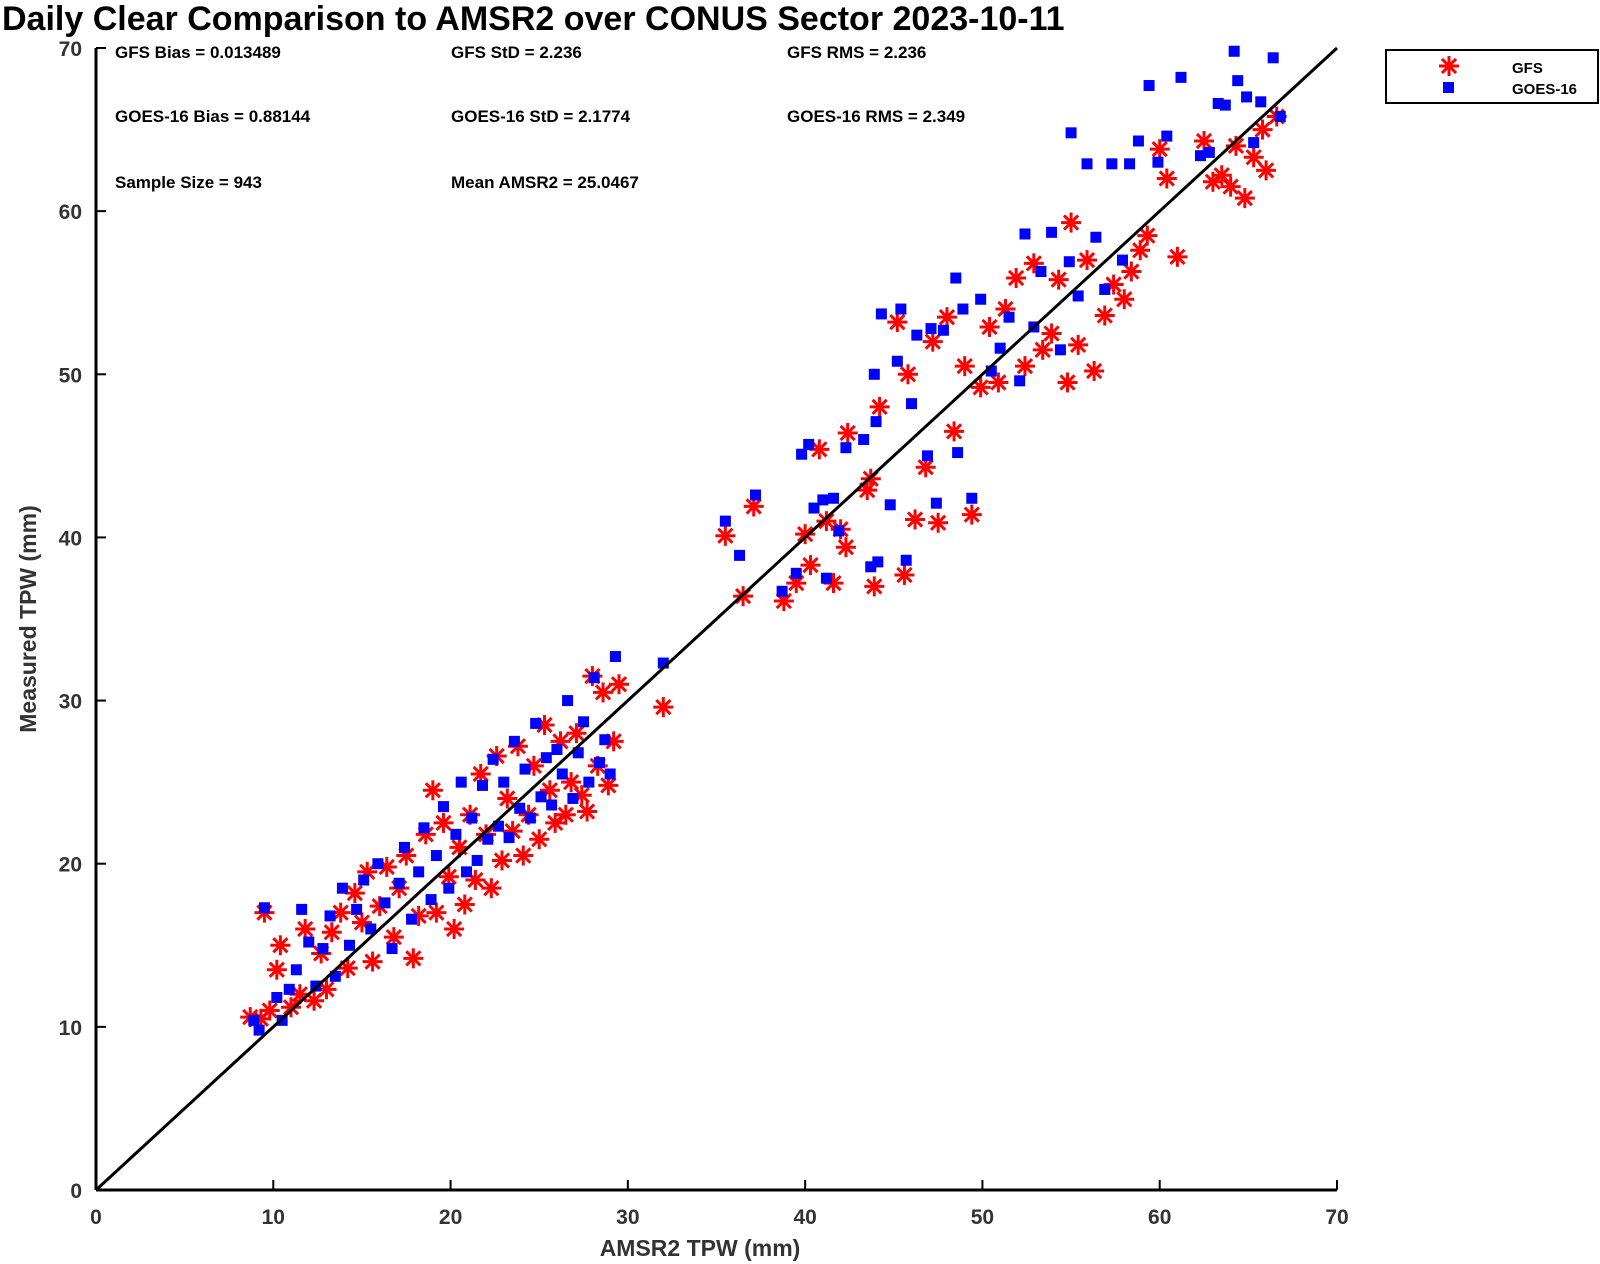 The image size is (1600, 1264). What do you see at coordinates (70, 1028) in the screenshot?
I see `y-tick-label: 10` at bounding box center [70, 1028].